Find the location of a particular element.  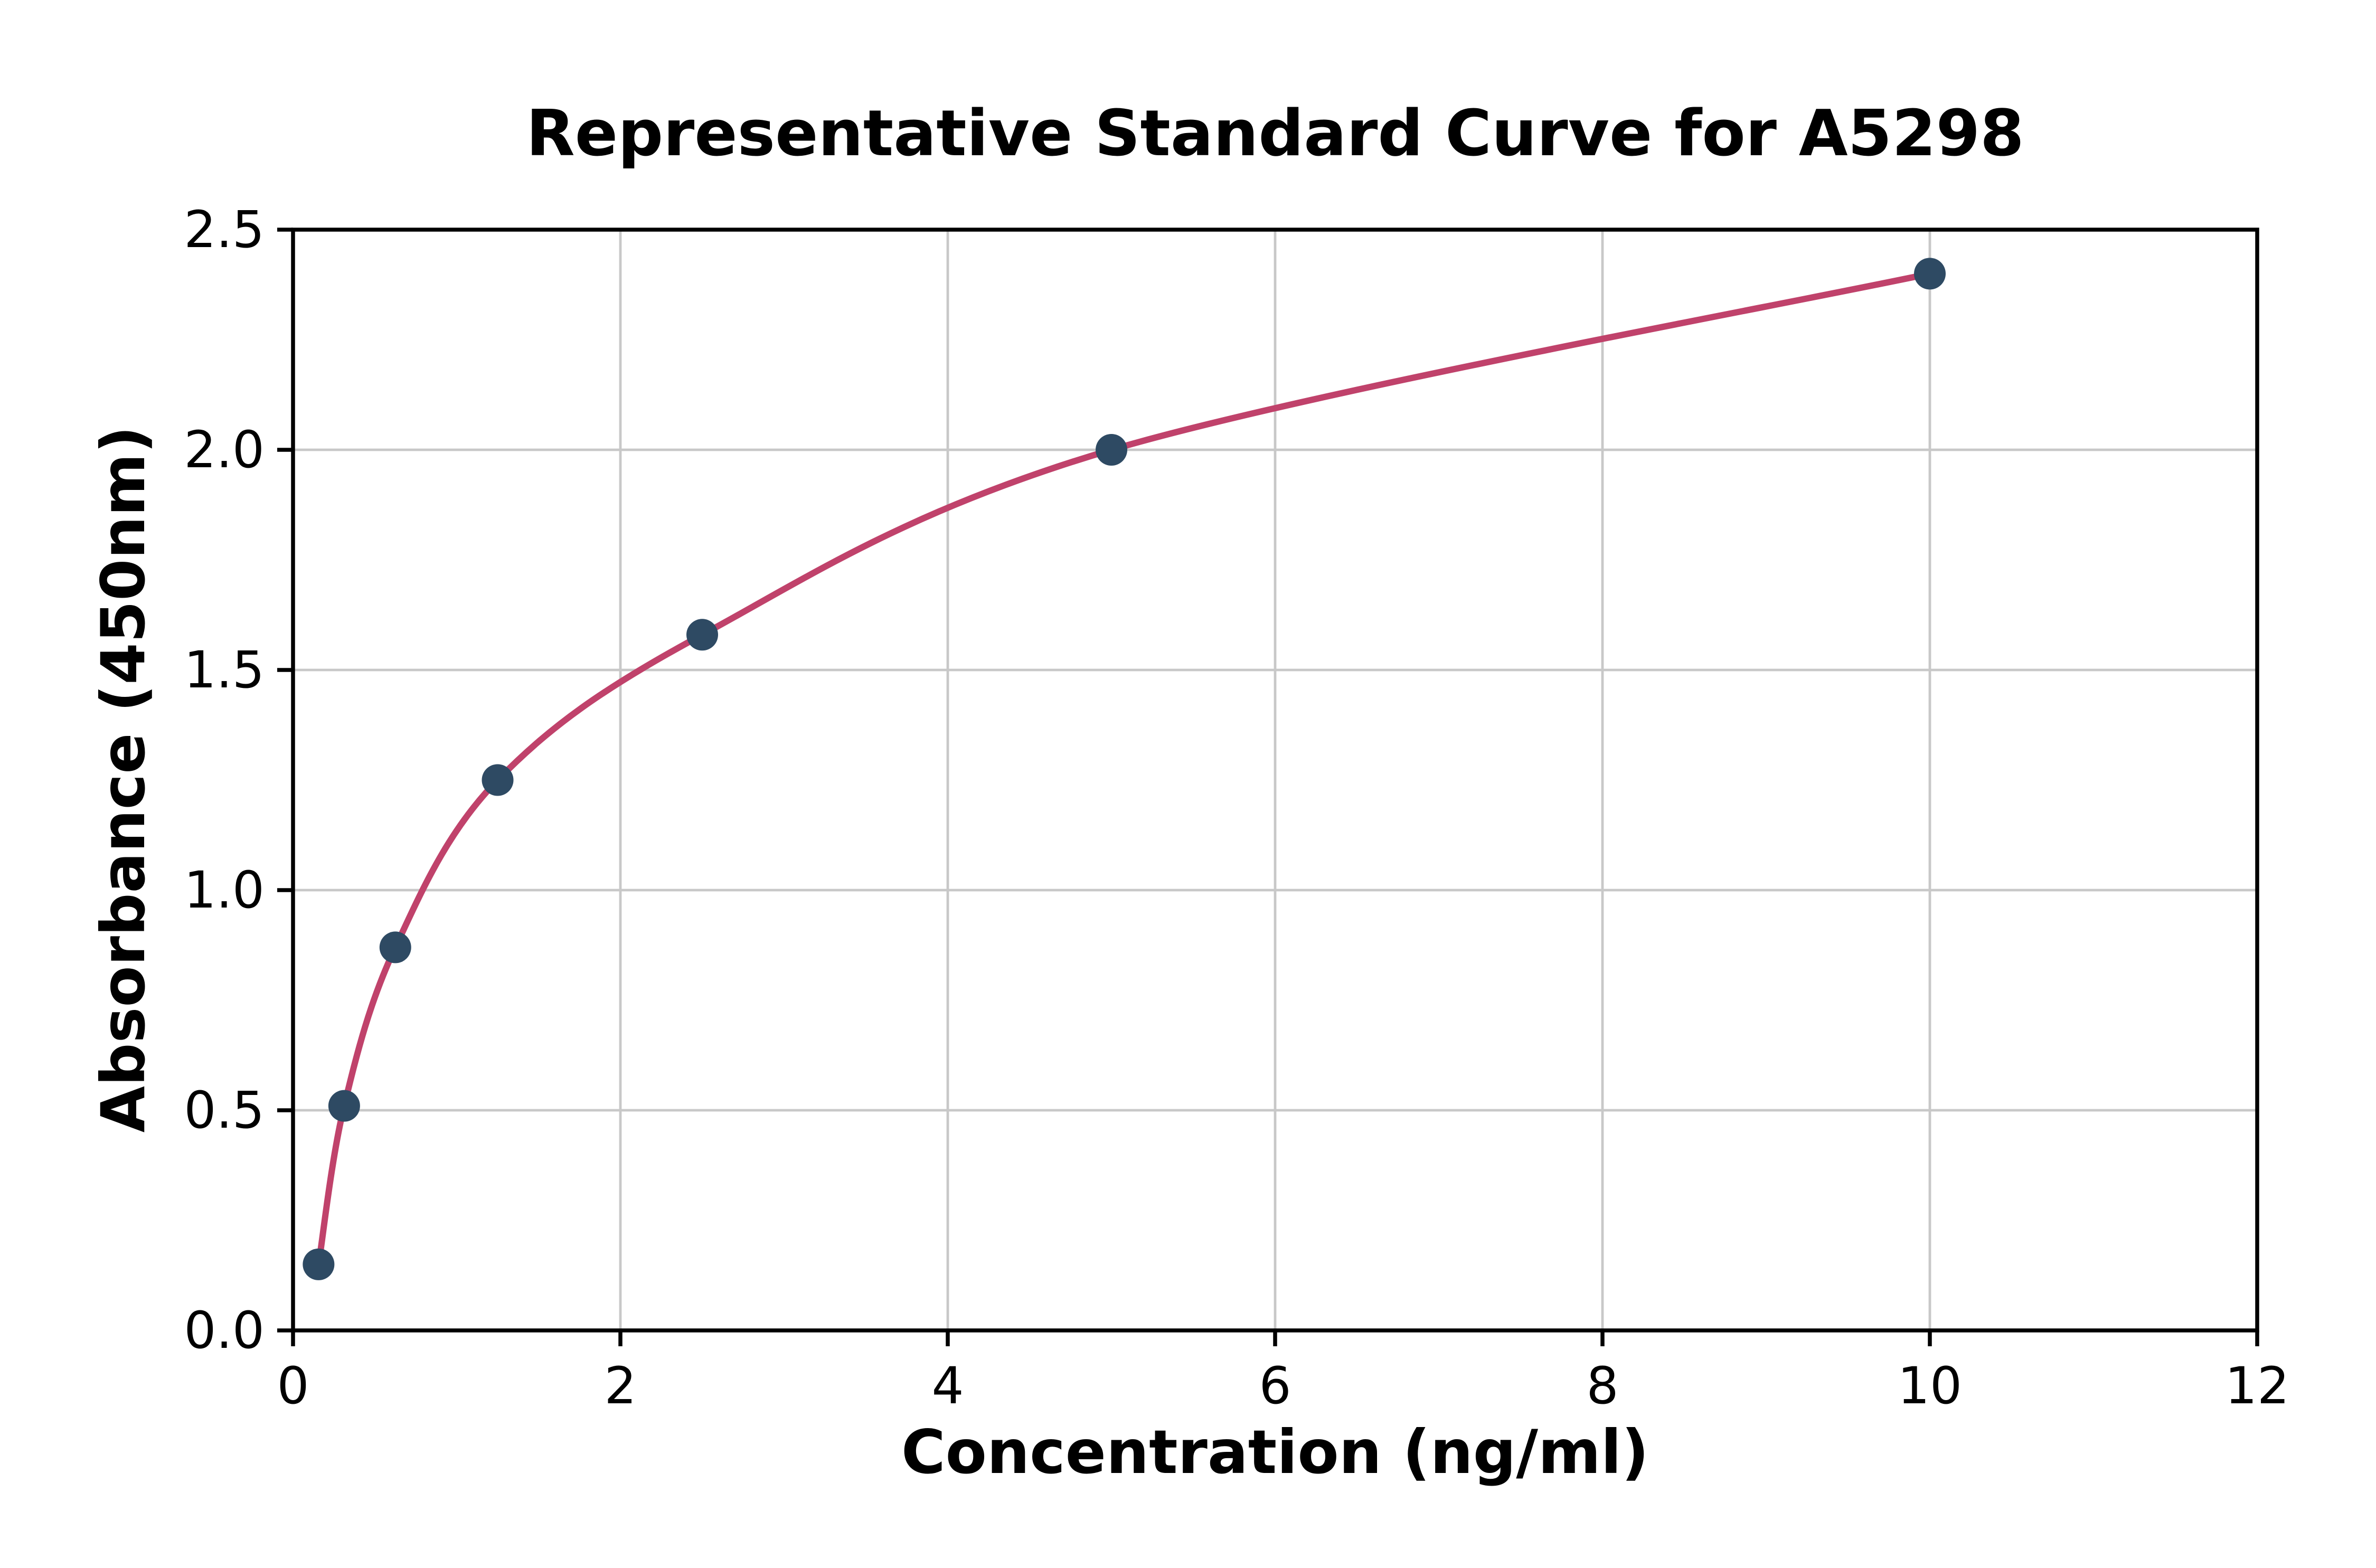

x-tick-label: 8 is located at coordinates (1602, 1385).